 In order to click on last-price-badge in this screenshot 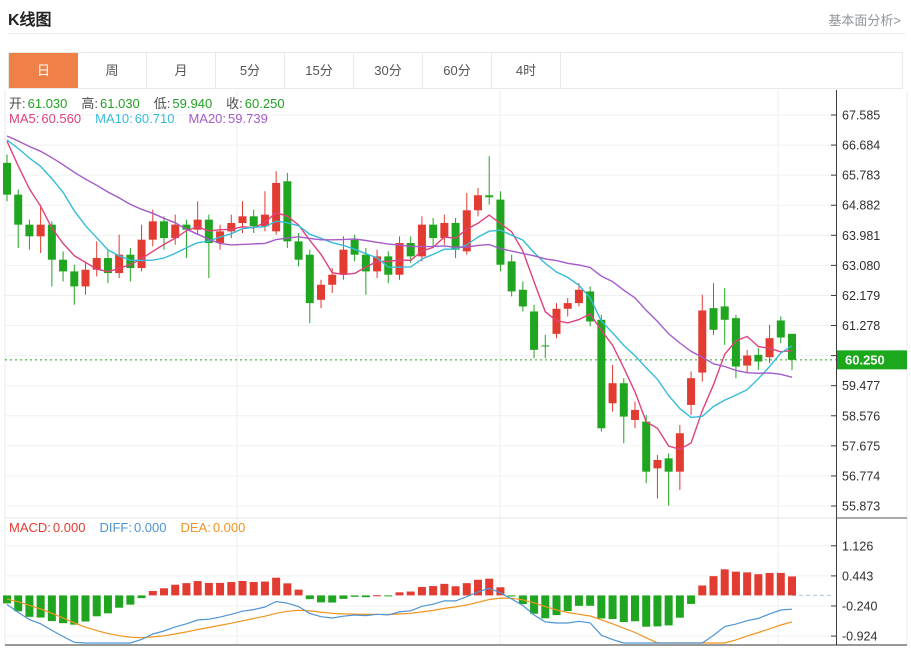, I will do `click(872, 360)`.